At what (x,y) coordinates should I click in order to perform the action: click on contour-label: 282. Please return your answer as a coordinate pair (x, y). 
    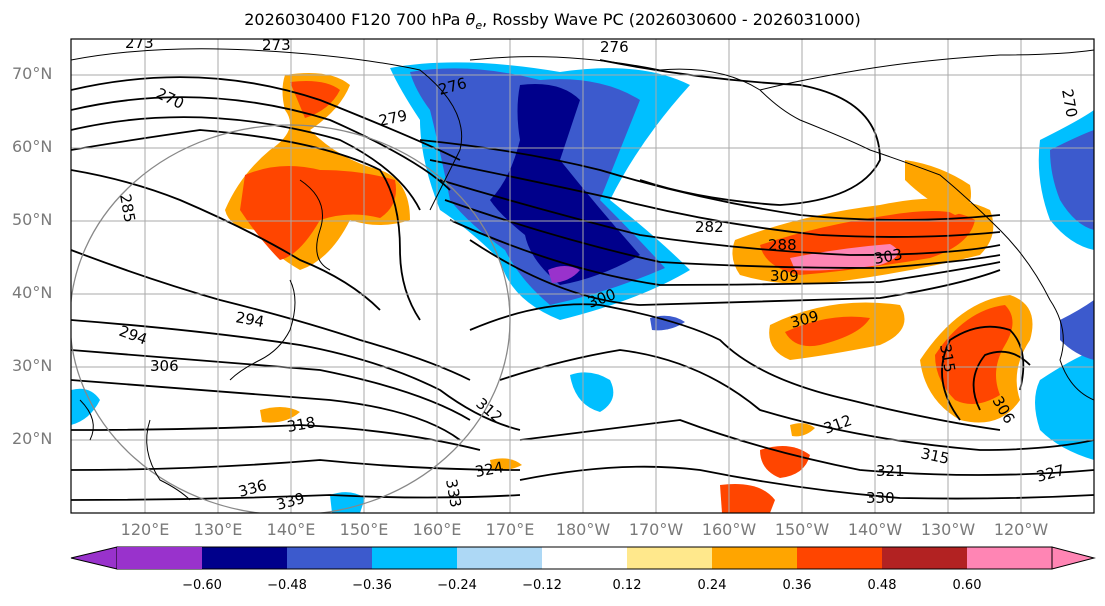
    Looking at the image, I should click on (709, 227).